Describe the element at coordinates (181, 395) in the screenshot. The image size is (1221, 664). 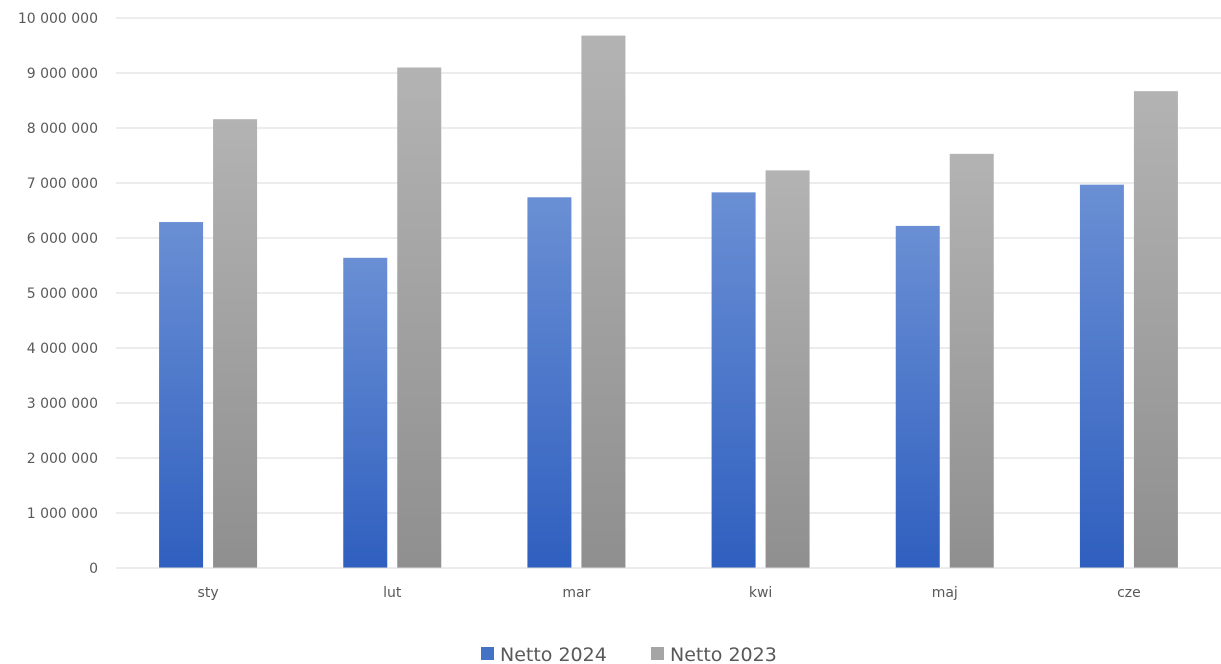
I see `bar-netto-2024-sty` at that location.